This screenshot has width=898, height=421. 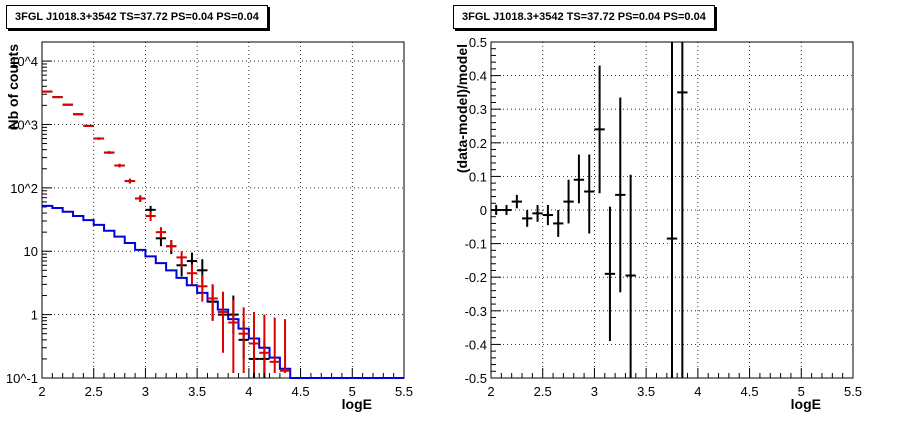 I want to click on y-tick-label: 0.4, so click(x=478, y=76).